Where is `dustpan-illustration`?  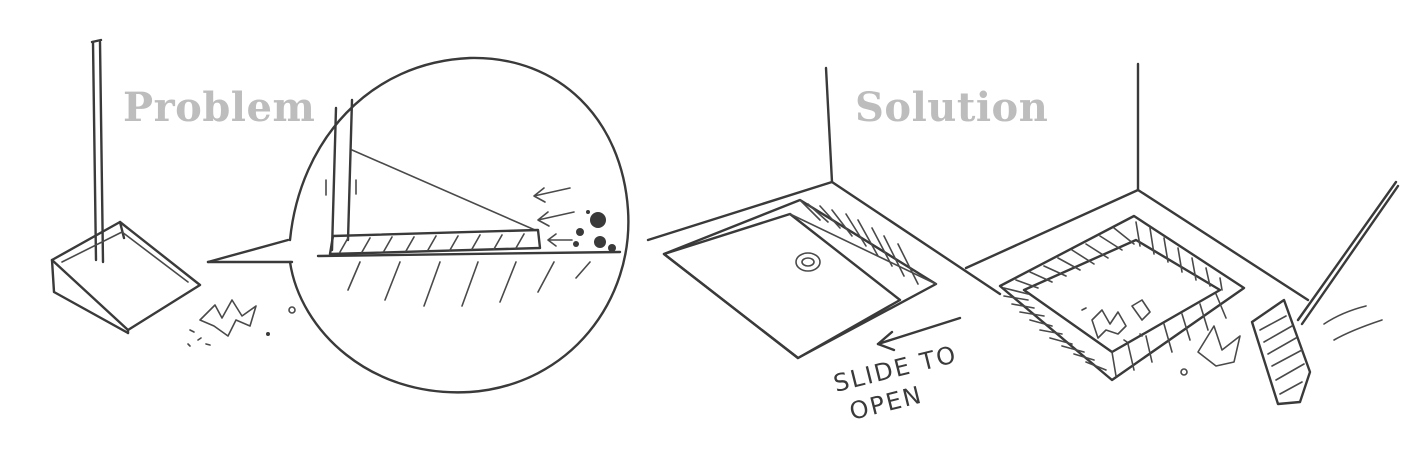 dustpan-illustration is located at coordinates (126, 186).